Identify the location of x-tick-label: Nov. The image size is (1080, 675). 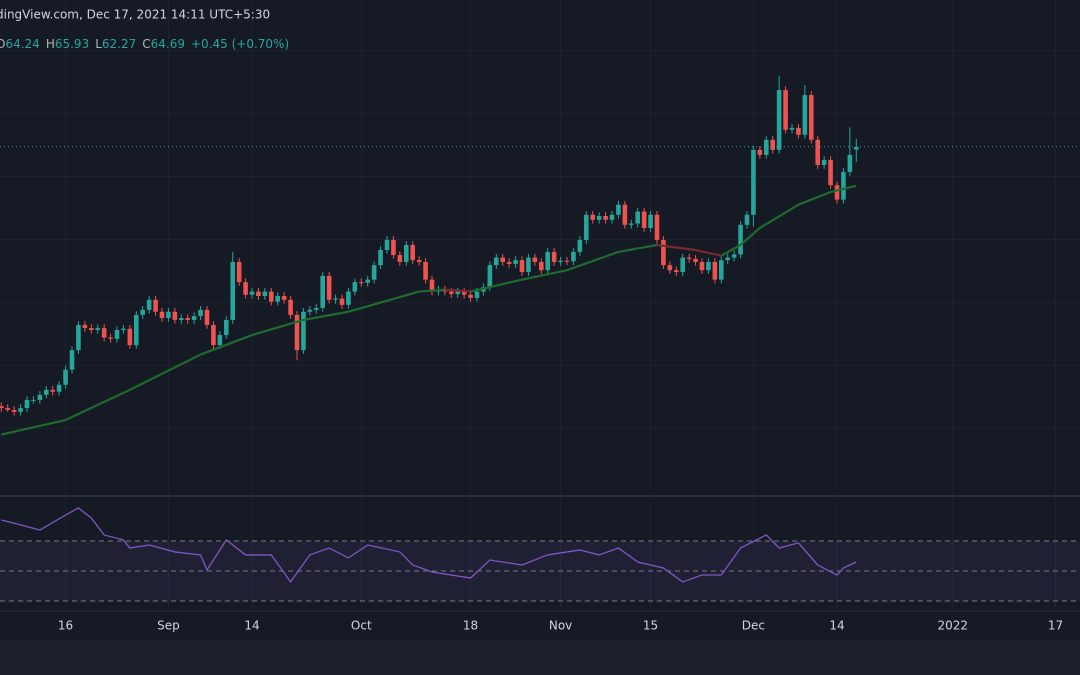
(560, 626).